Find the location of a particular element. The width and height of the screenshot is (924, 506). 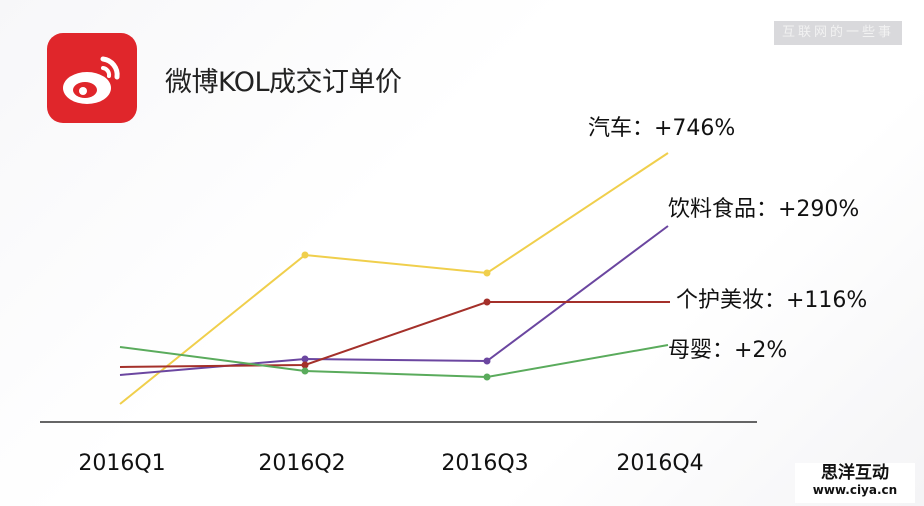

series-line-个护美妆 is located at coordinates (393, 334).